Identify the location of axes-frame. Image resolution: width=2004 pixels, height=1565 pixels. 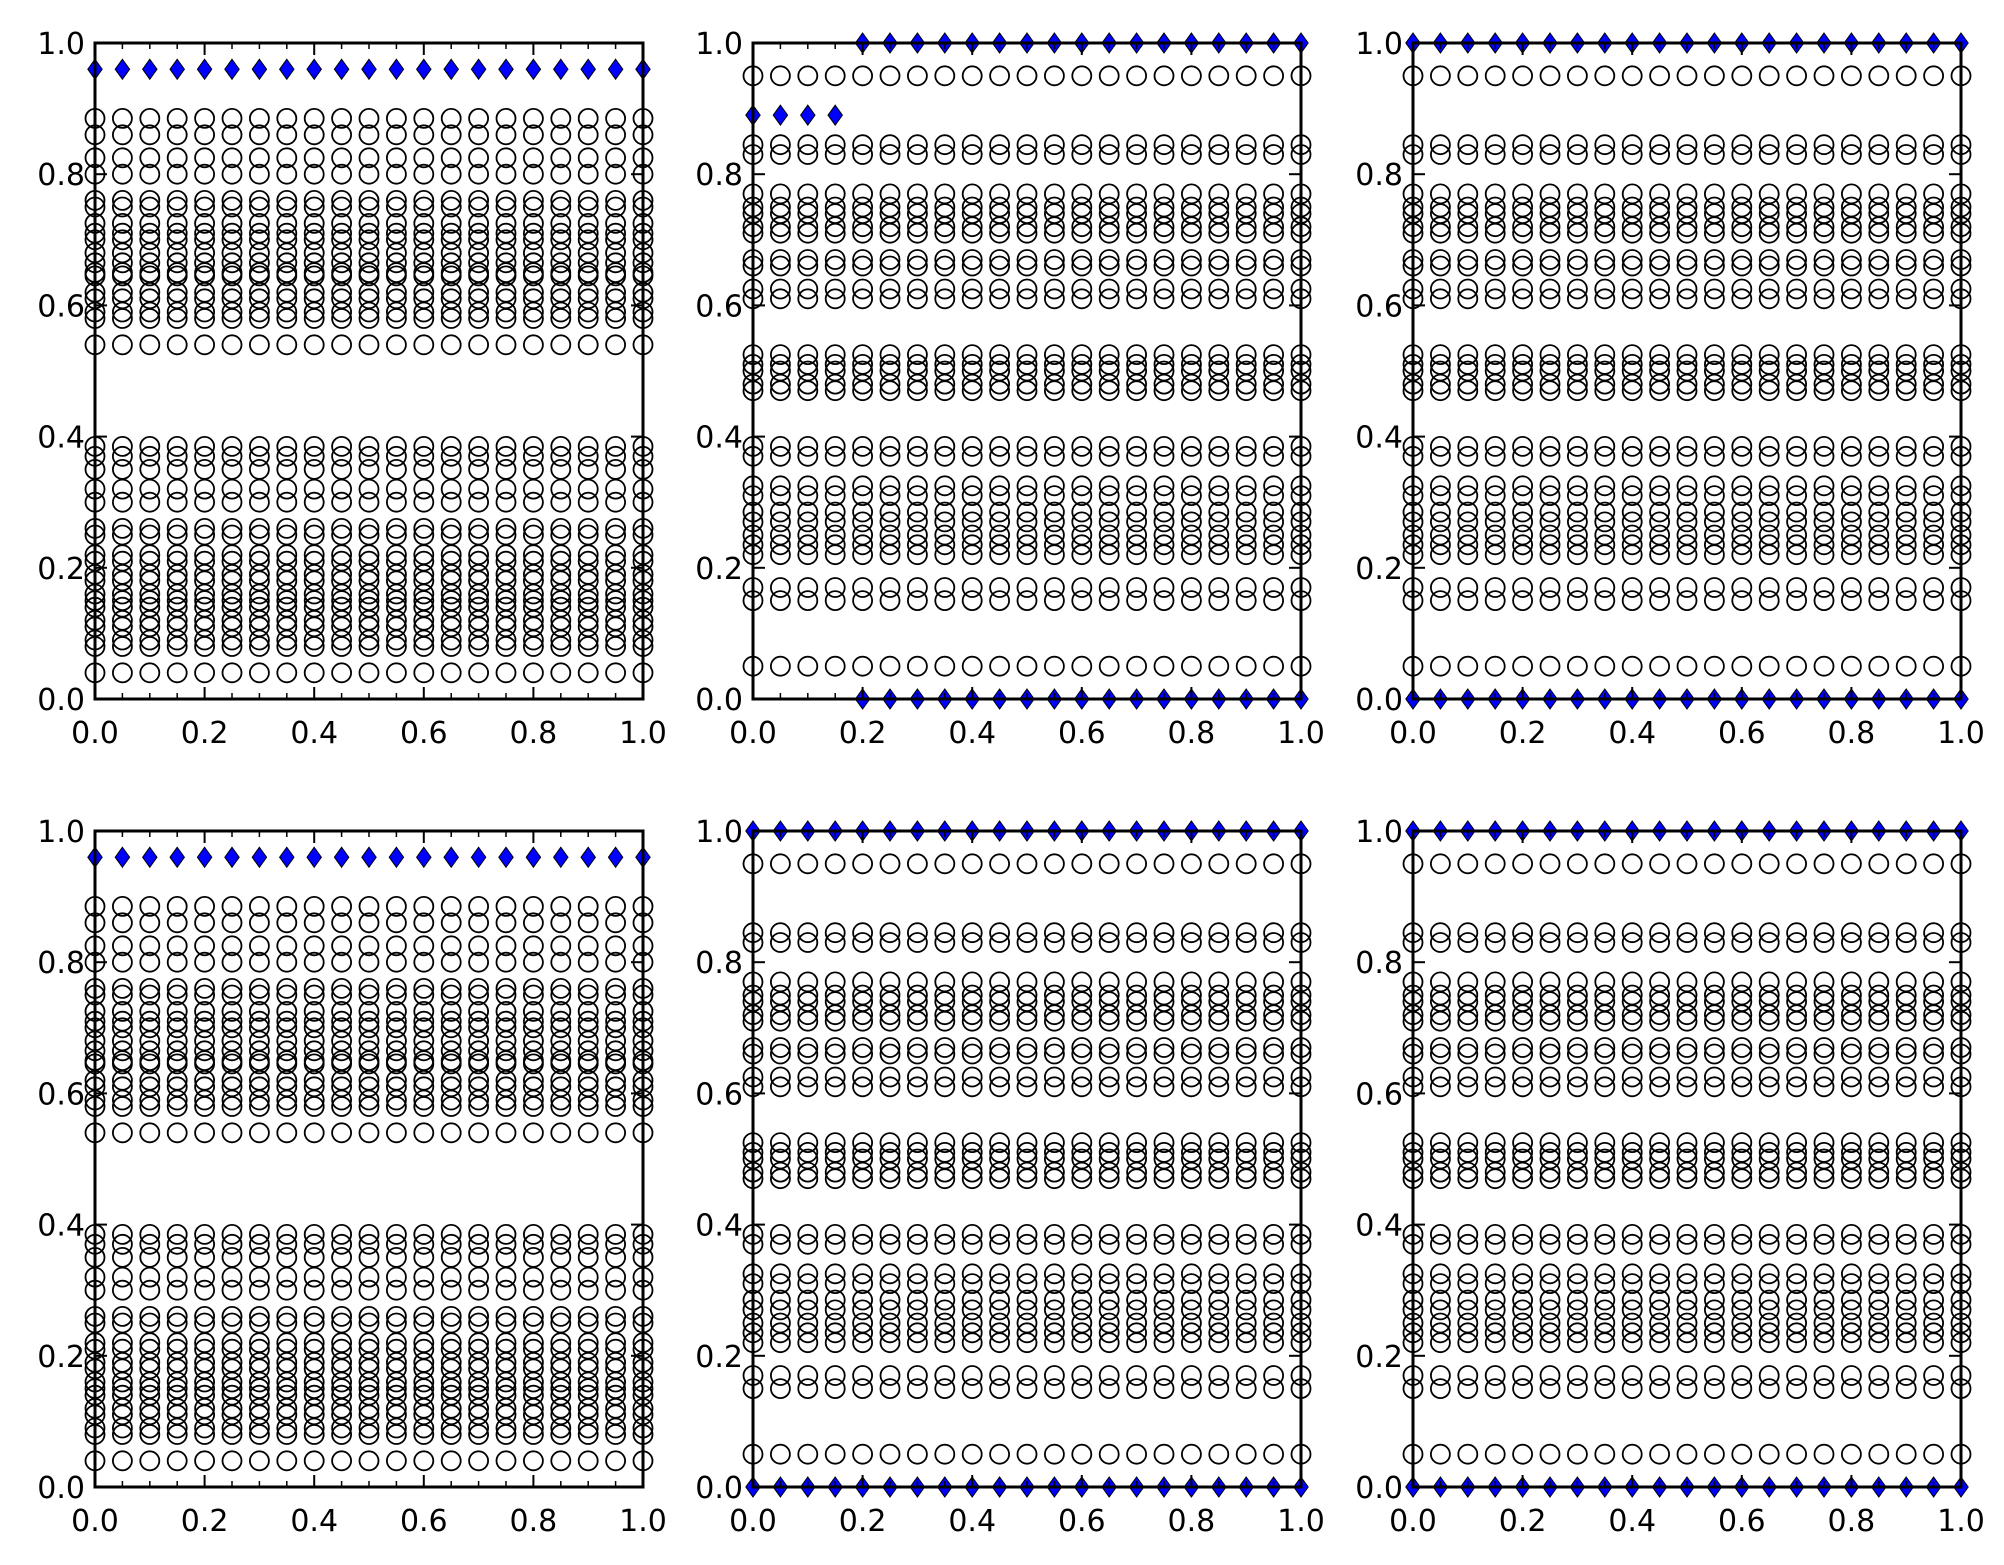
(369, 371).